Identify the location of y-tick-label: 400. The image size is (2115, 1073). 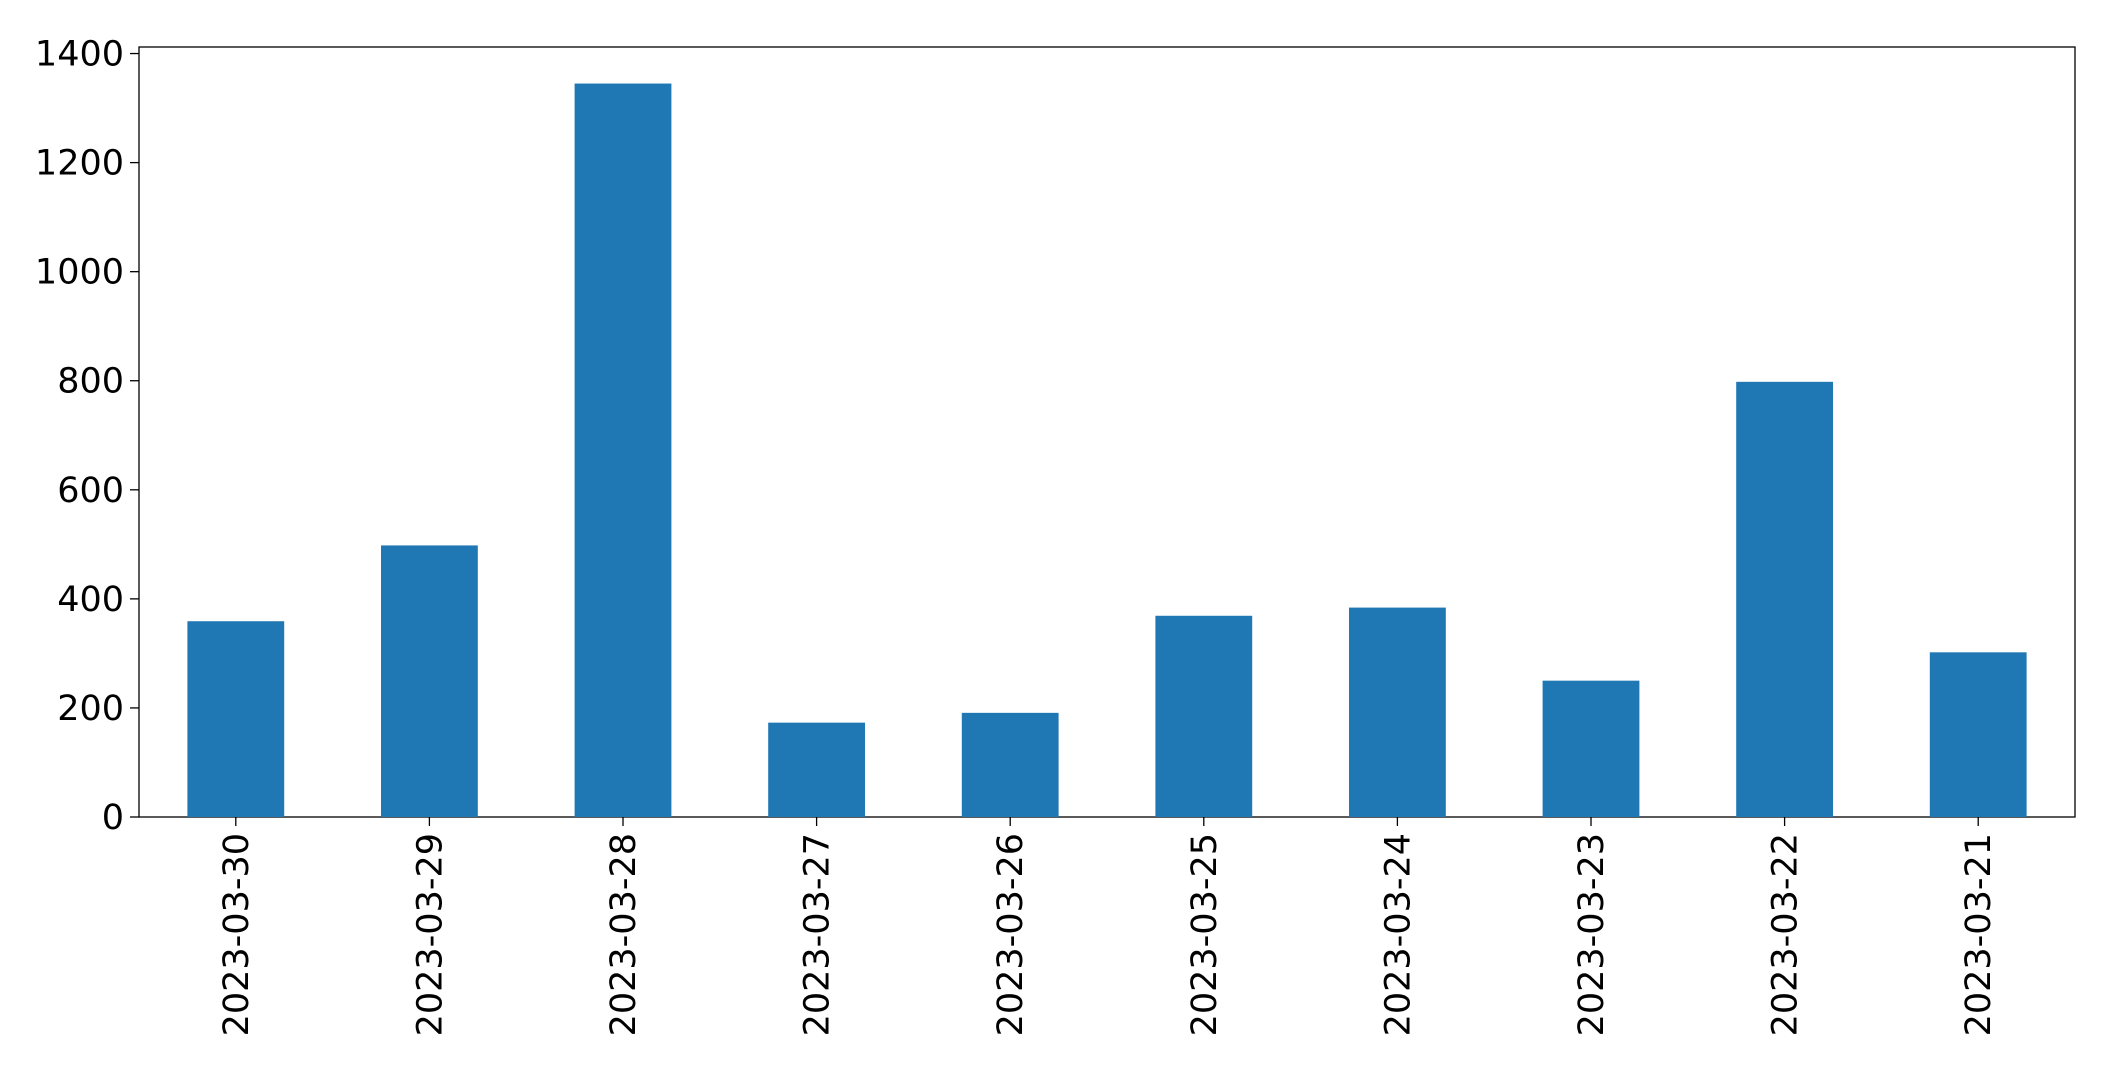
(90, 600).